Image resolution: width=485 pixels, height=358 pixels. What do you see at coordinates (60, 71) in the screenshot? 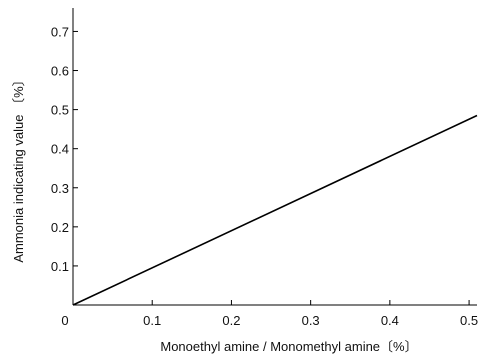
I see `y-tick-label: 0.6` at bounding box center [60, 71].